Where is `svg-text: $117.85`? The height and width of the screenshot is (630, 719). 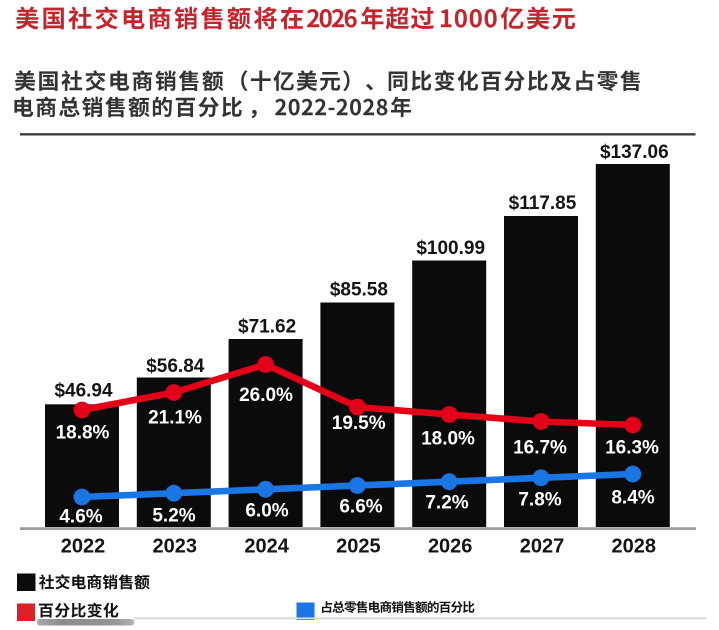
svg-text: $117.85 is located at coordinates (543, 203).